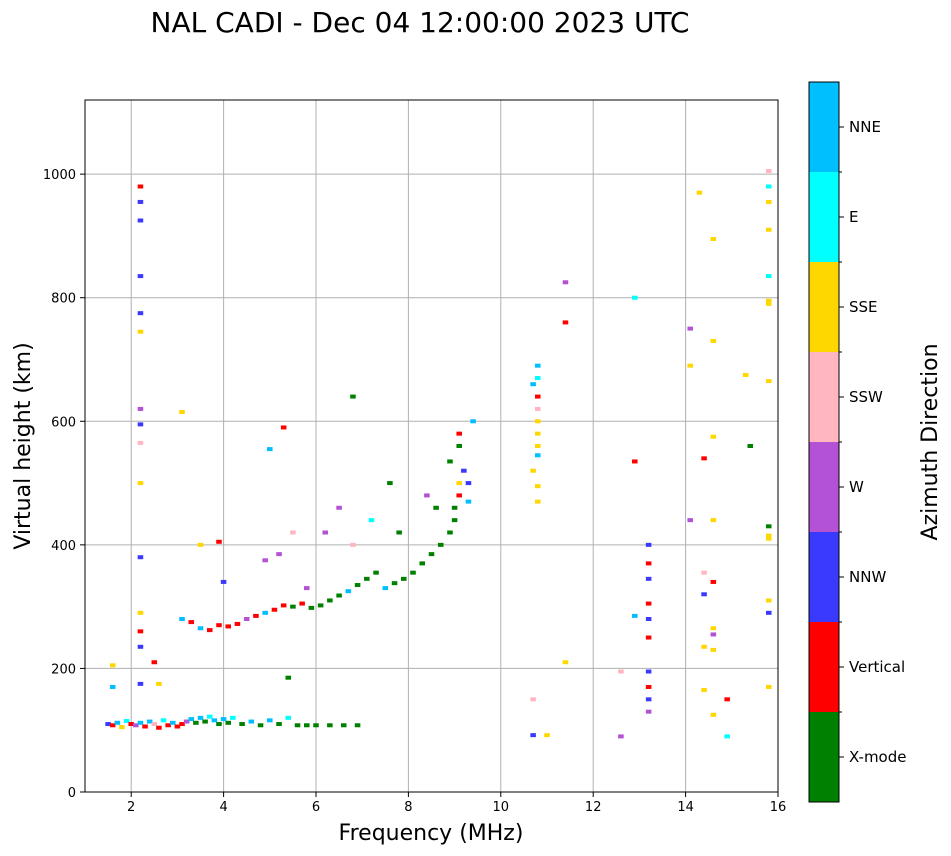 Image resolution: width=951 pixels, height=856 pixels. I want to click on x-tick-label: 2, so click(131, 807).